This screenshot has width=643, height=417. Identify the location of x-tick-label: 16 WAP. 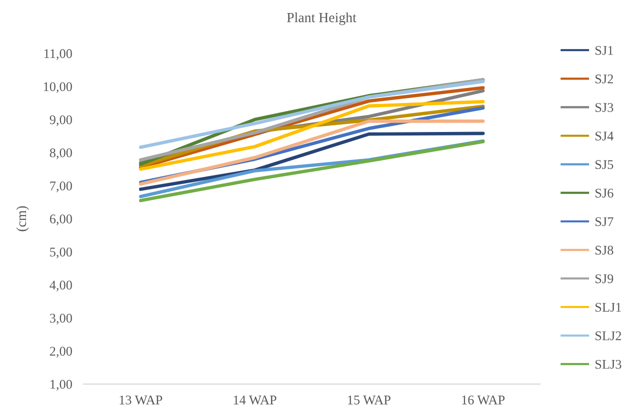
(483, 400).